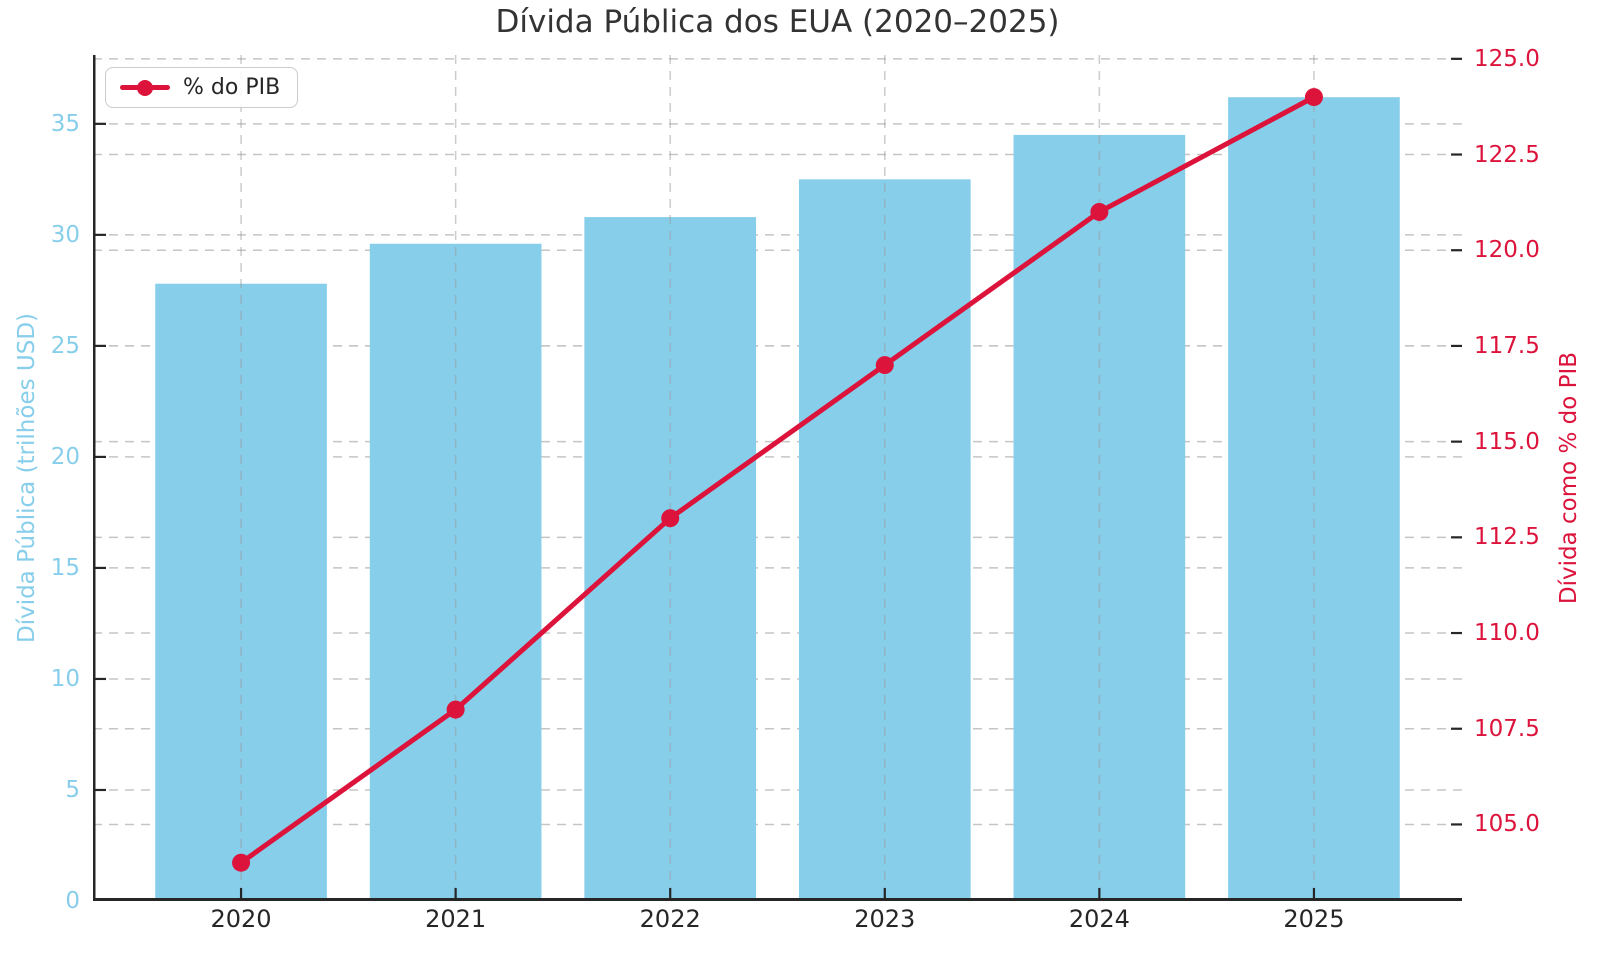 The image size is (1600, 953). What do you see at coordinates (1313, 97) in the screenshot?
I see `gdp-point-2025` at bounding box center [1313, 97].